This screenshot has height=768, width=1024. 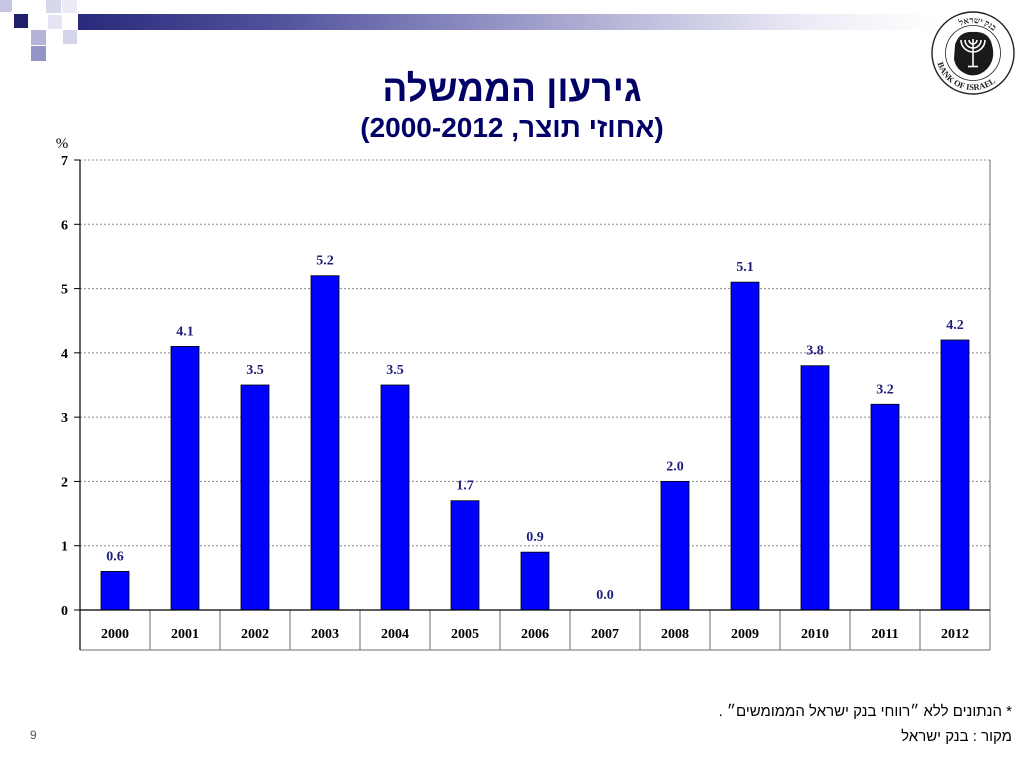 What do you see at coordinates (745, 267) in the screenshot?
I see `data-label-2009: 5.1` at bounding box center [745, 267].